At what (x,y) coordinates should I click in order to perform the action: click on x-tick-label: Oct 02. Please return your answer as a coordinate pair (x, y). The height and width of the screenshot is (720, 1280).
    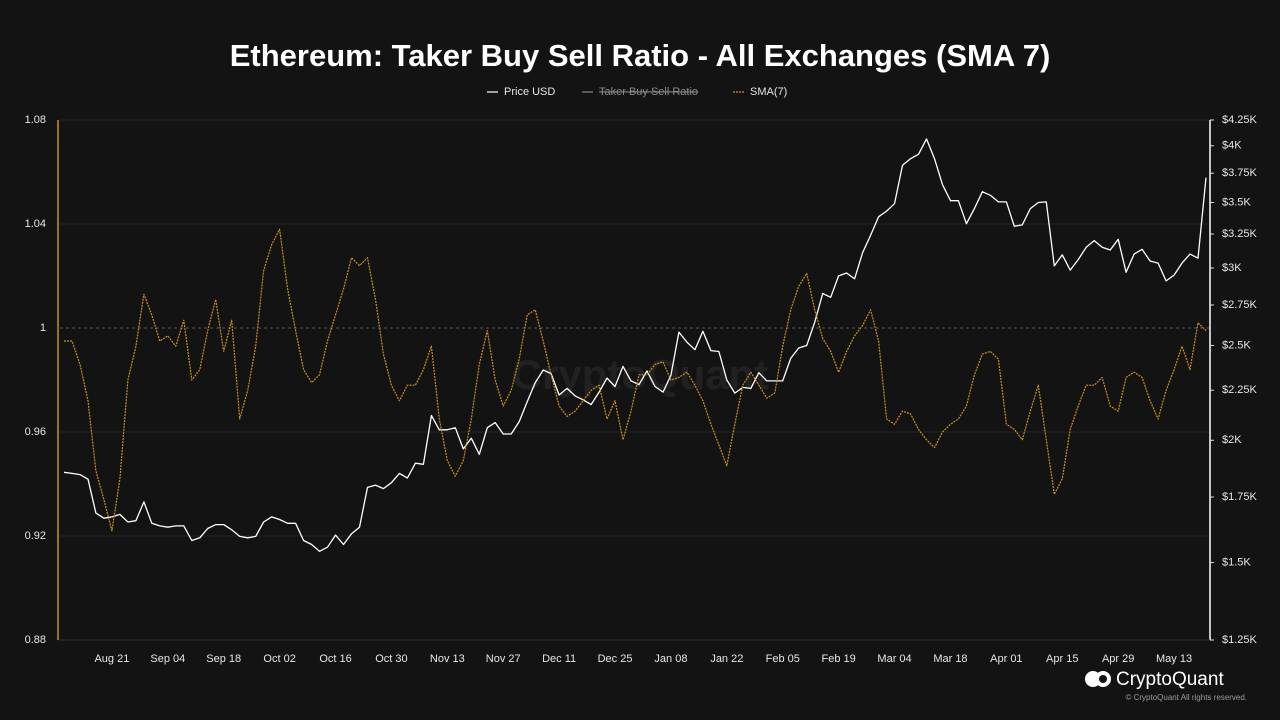
    Looking at the image, I should click on (279, 659).